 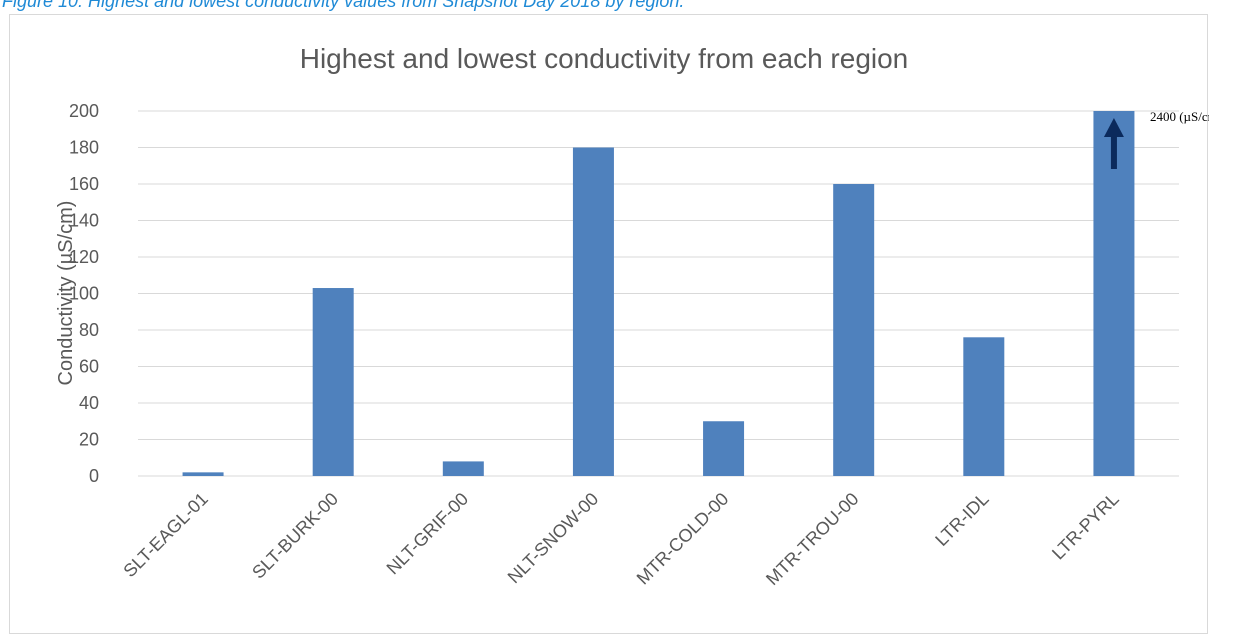 What do you see at coordinates (1113, 152) in the screenshot?
I see `arrow-shaft` at bounding box center [1113, 152].